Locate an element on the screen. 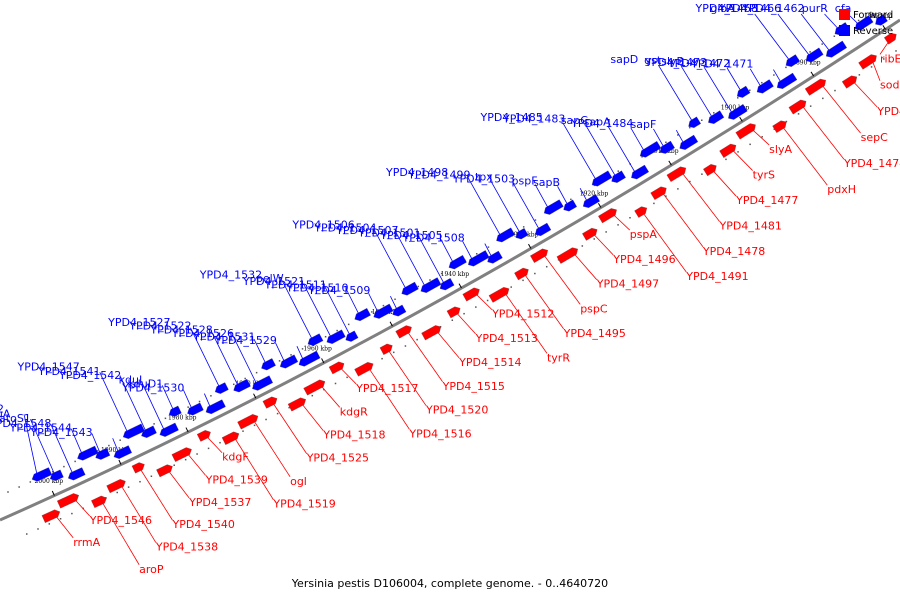 This screenshot has height=600, width=900. gene-label: pelW is located at coordinates (270, 278).